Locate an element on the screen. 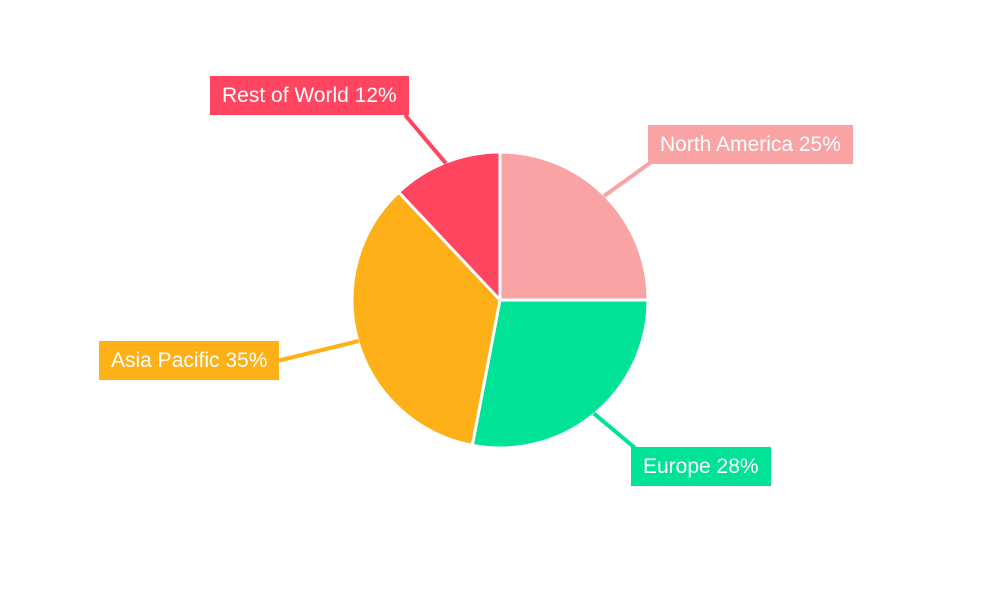  leader-line-north-america is located at coordinates (627, 179).